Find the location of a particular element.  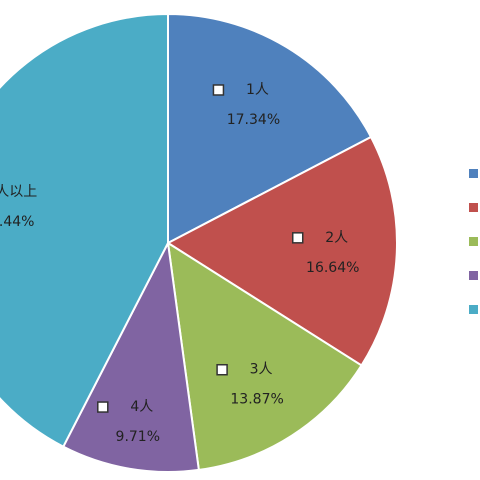

data-label-value-3: 13.87% is located at coordinates (256, 400).